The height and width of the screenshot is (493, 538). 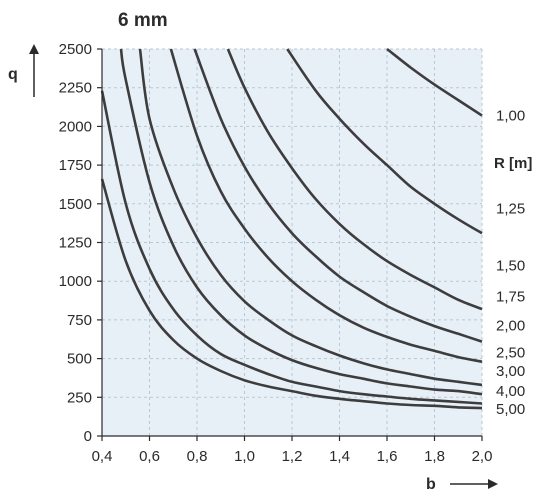 What do you see at coordinates (474, 484) in the screenshot?
I see `x-axis-arrow` at bounding box center [474, 484].